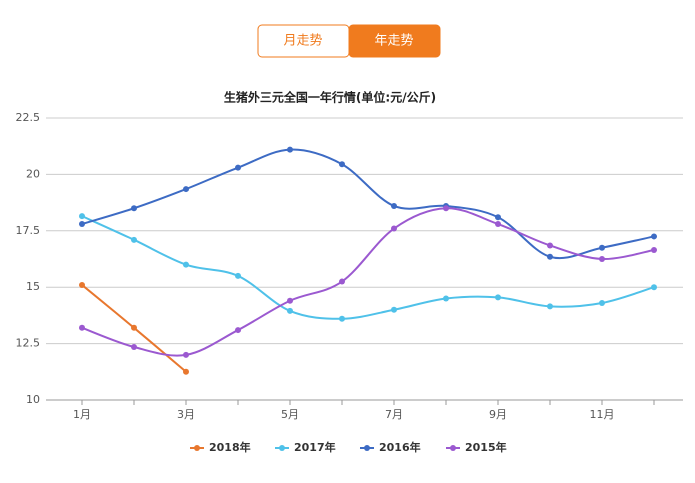  Describe the element at coordinates (315, 447) in the screenshot. I see `legend-label: 2017年` at that location.